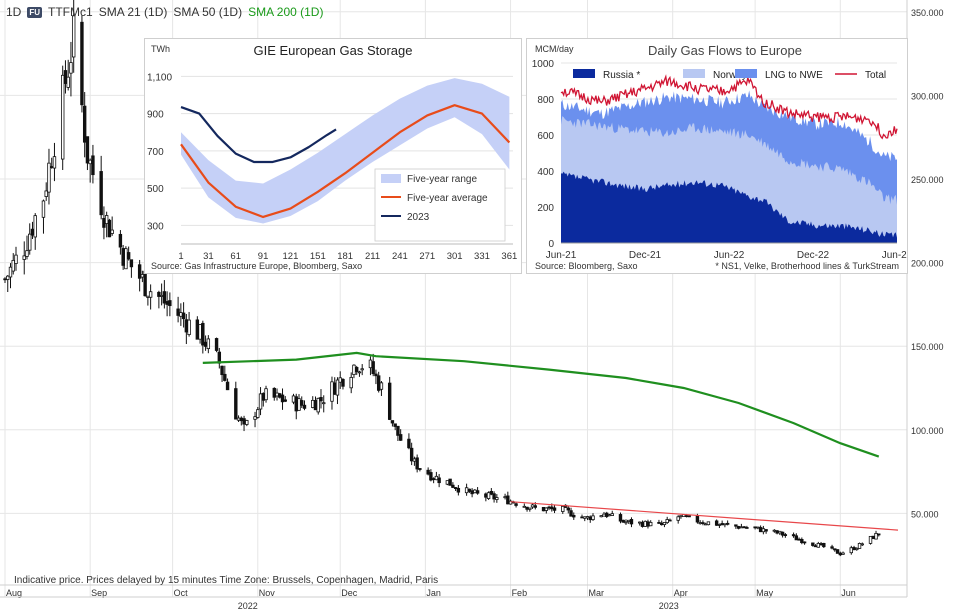 The image size is (954, 614). I want to click on flows-title: Daily Gas Flows to Europe, so click(725, 50).